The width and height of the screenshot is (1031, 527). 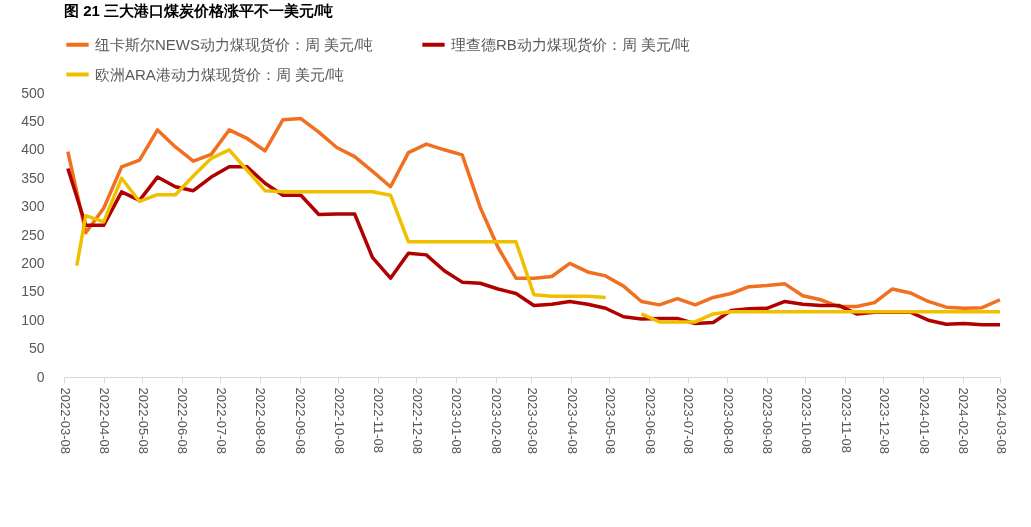 What do you see at coordinates (33, 149) in the screenshot?
I see `y-tick-label: 400` at bounding box center [33, 149].